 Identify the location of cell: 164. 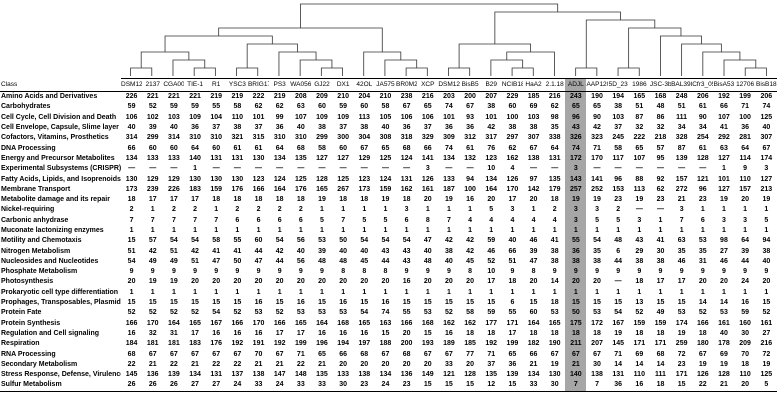
(491, 189).